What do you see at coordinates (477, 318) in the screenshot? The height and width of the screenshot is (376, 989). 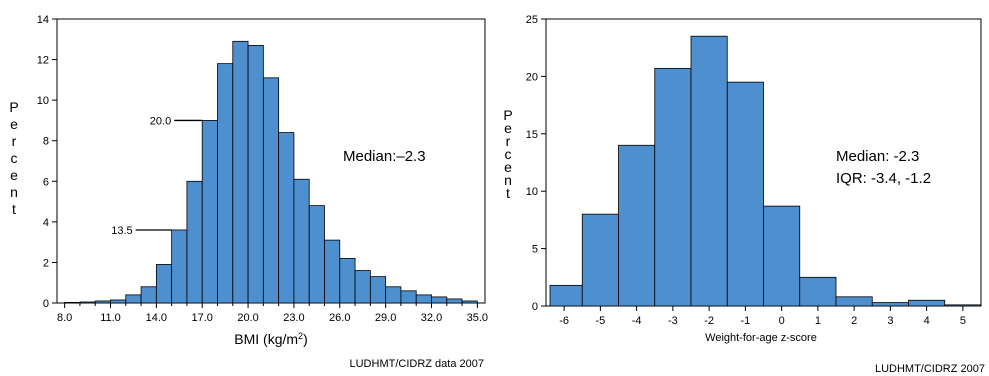 I see `bmi-x-tick-label: 35.0` at bounding box center [477, 318].